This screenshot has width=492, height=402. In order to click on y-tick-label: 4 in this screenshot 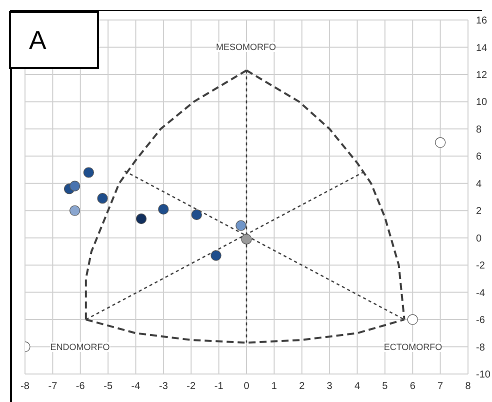, I will do `click(479, 184)`.